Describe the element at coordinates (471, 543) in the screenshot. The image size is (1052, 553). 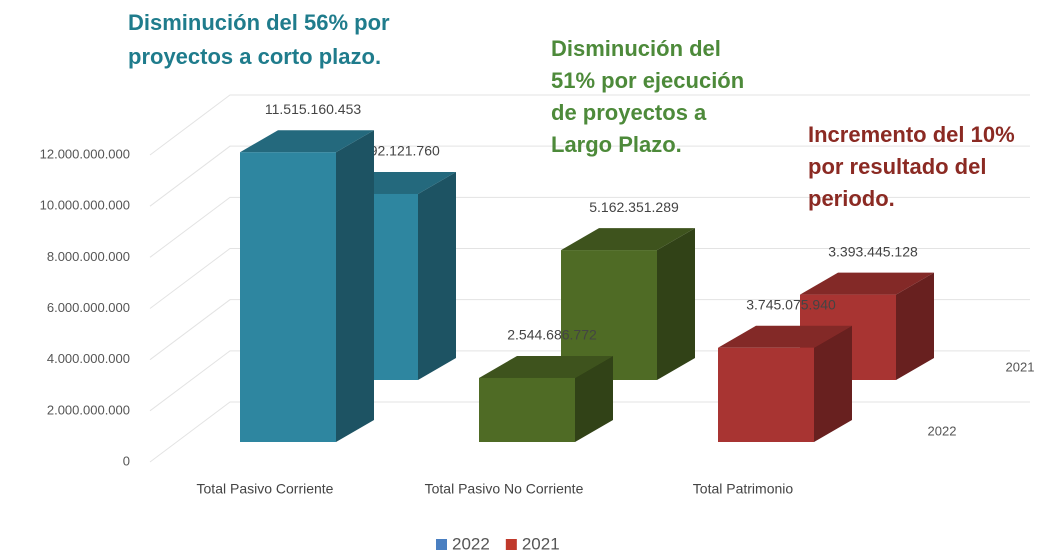
I see `legend-label: 2022` at that location.